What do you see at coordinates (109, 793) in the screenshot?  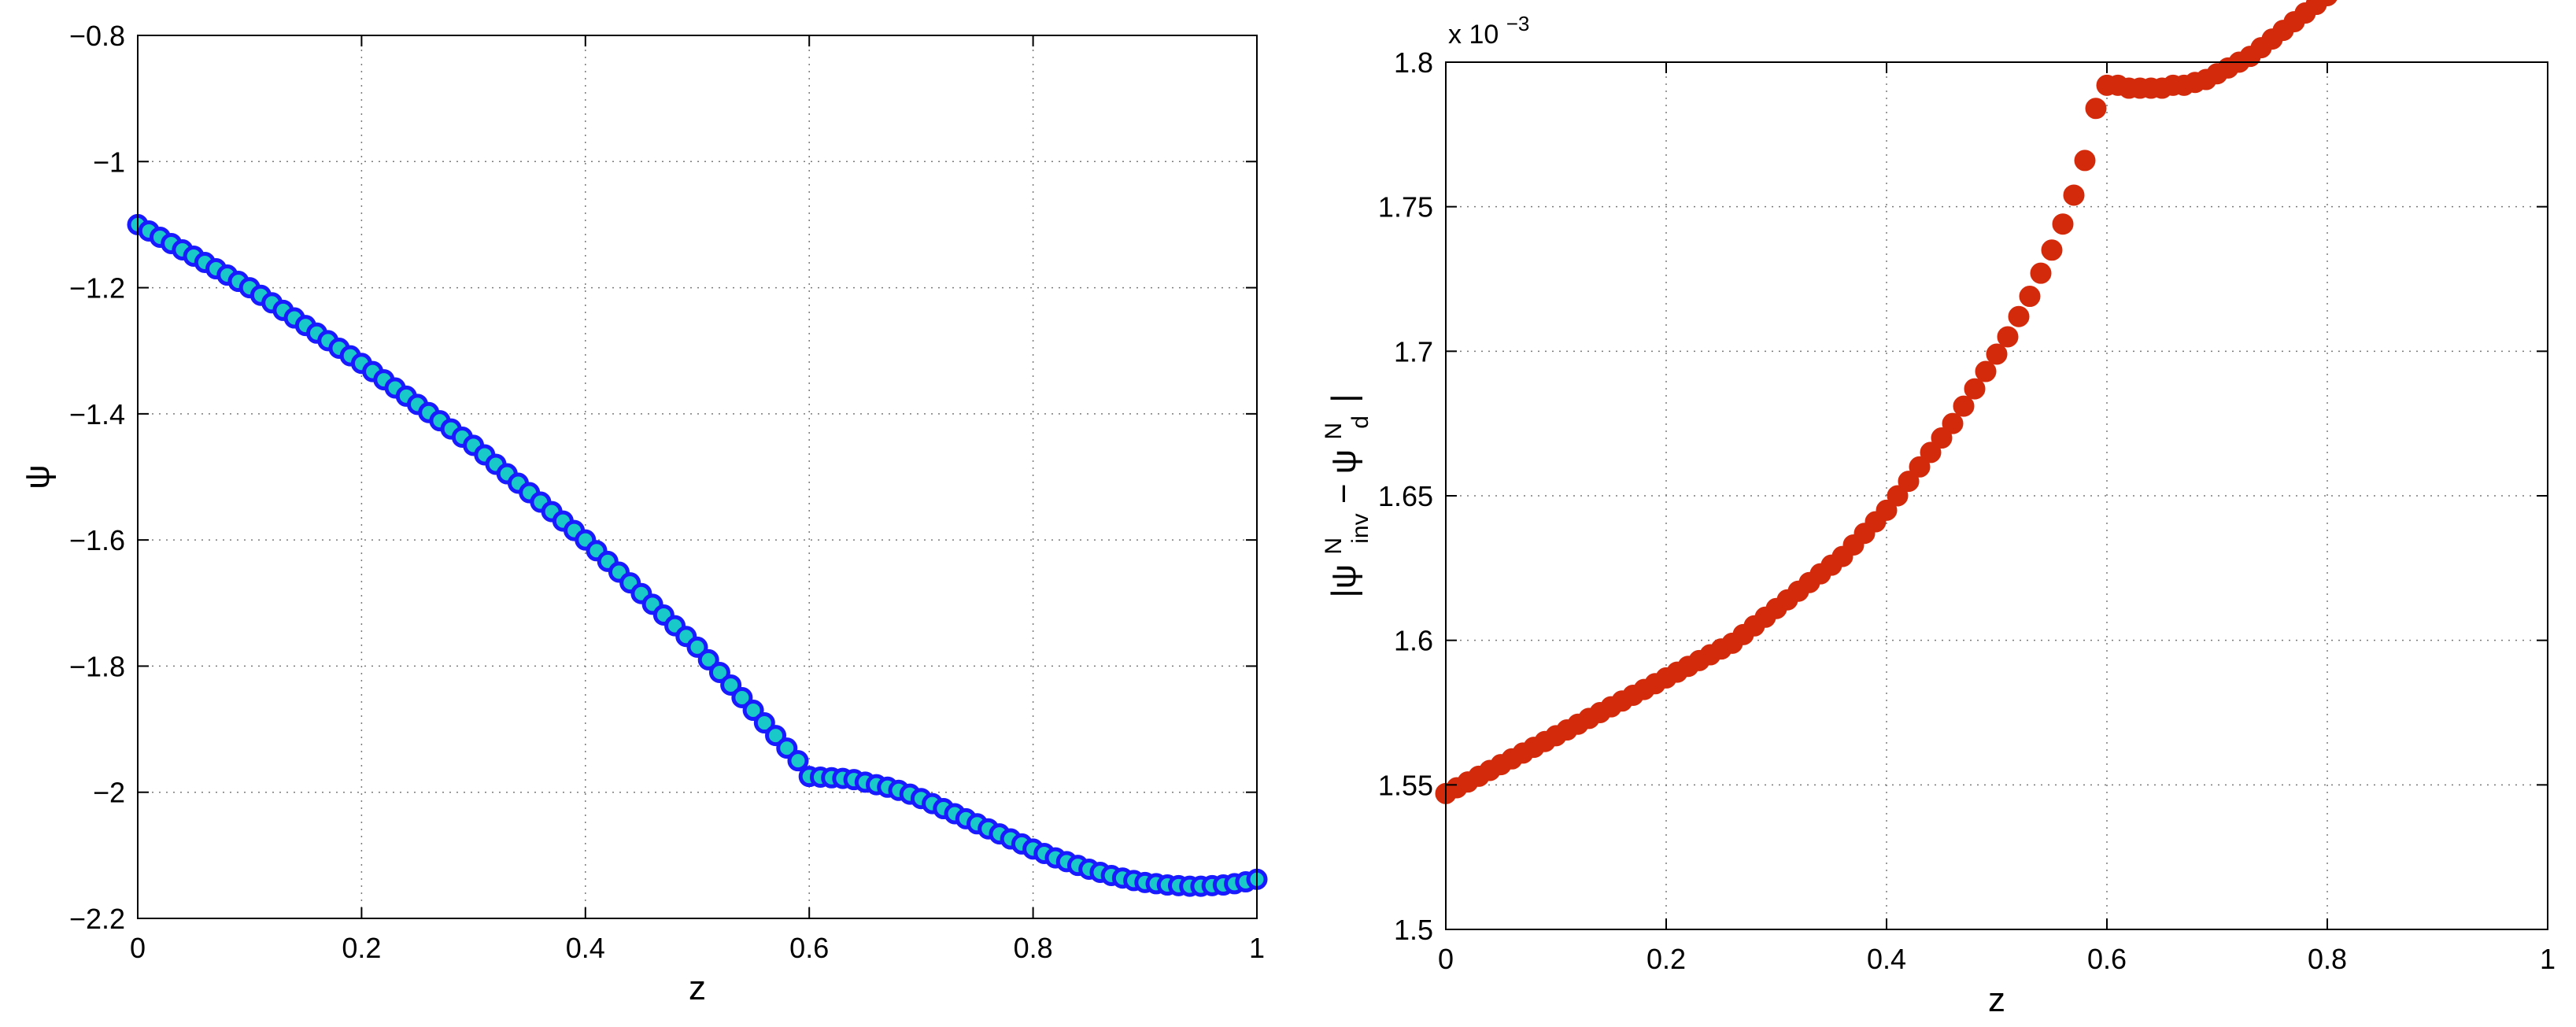 I see `left-y-tick-label: −2` at bounding box center [109, 793].